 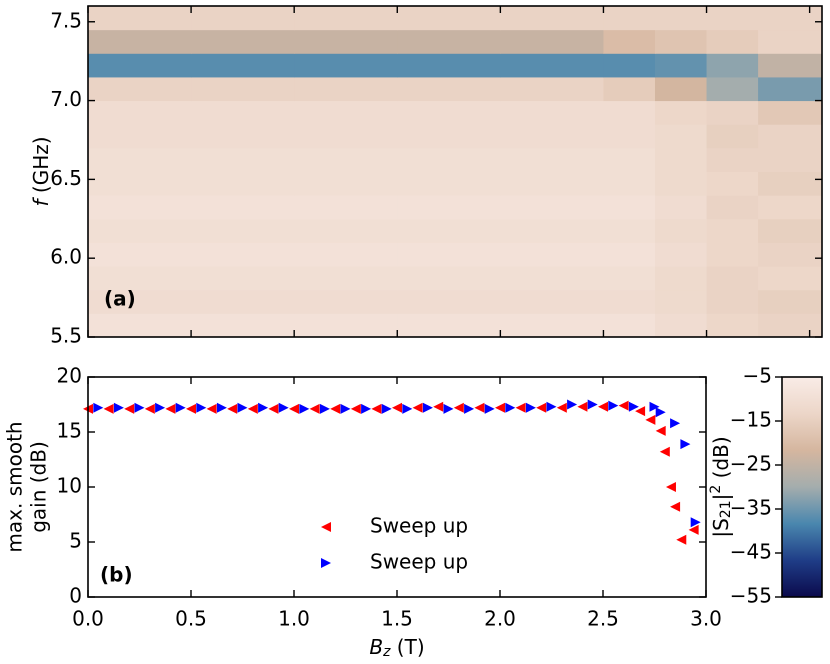 I want to click on colorbar-label-part: |S, so click(x=721, y=527).